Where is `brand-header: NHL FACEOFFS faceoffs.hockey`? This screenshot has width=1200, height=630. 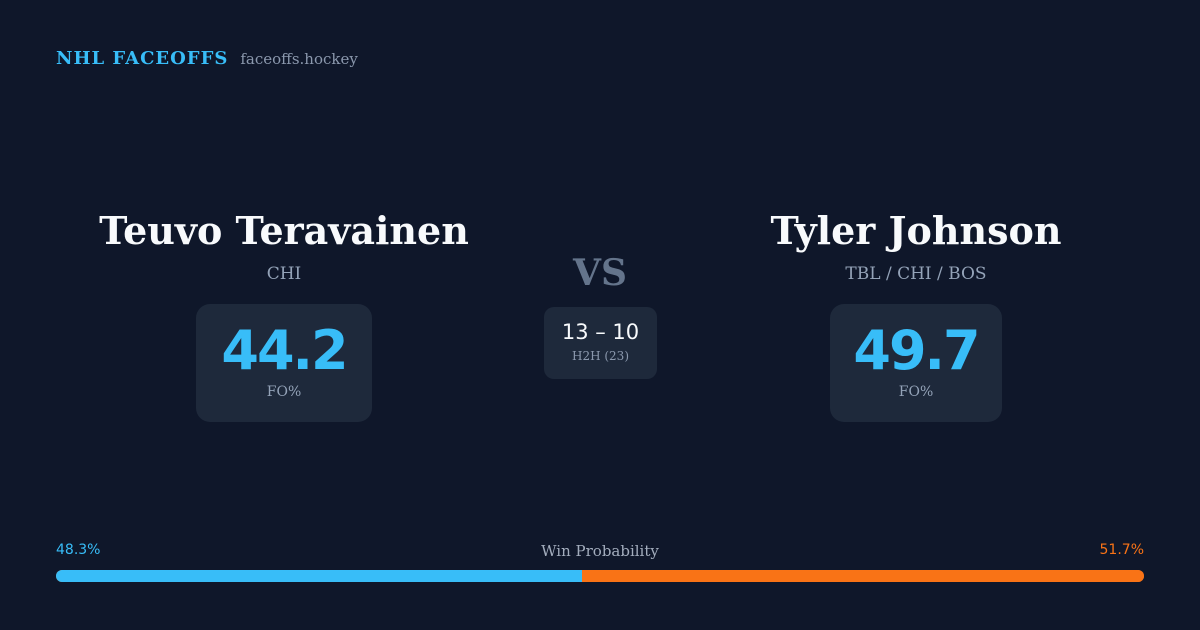 brand-header: NHL FACEOFFS faceoffs.hockey is located at coordinates (207, 58).